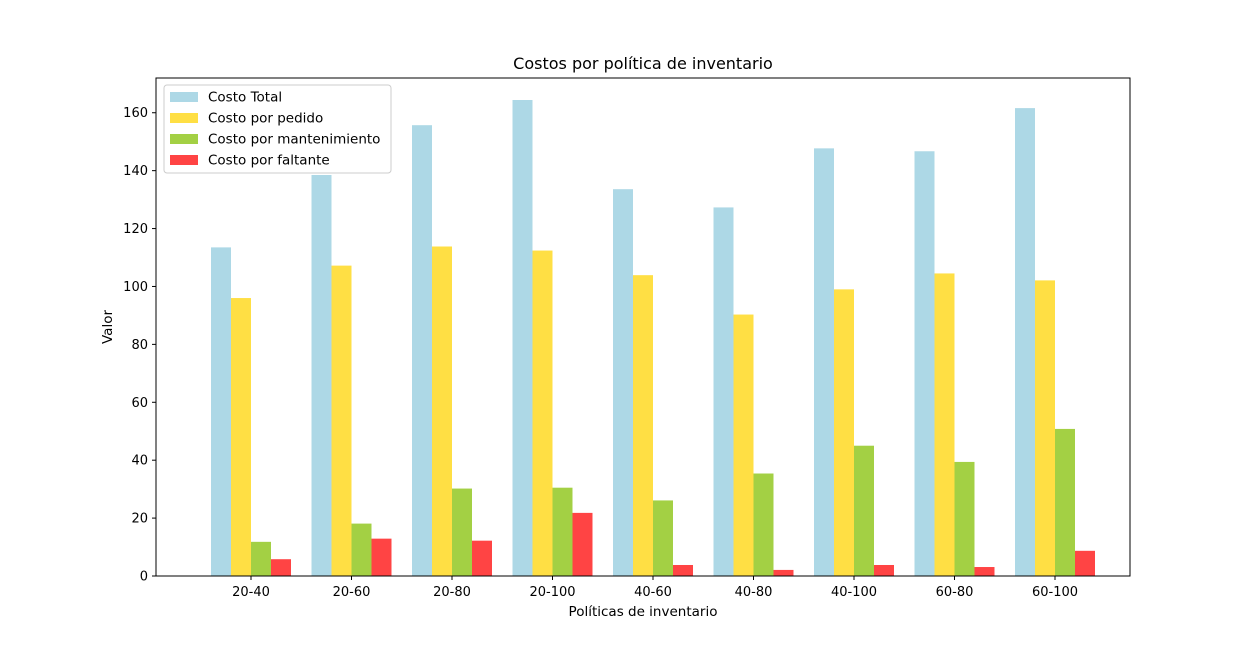 The height and width of the screenshot is (647, 1255). What do you see at coordinates (108, 327) in the screenshot?
I see `y-axis-label: Valor` at bounding box center [108, 327].